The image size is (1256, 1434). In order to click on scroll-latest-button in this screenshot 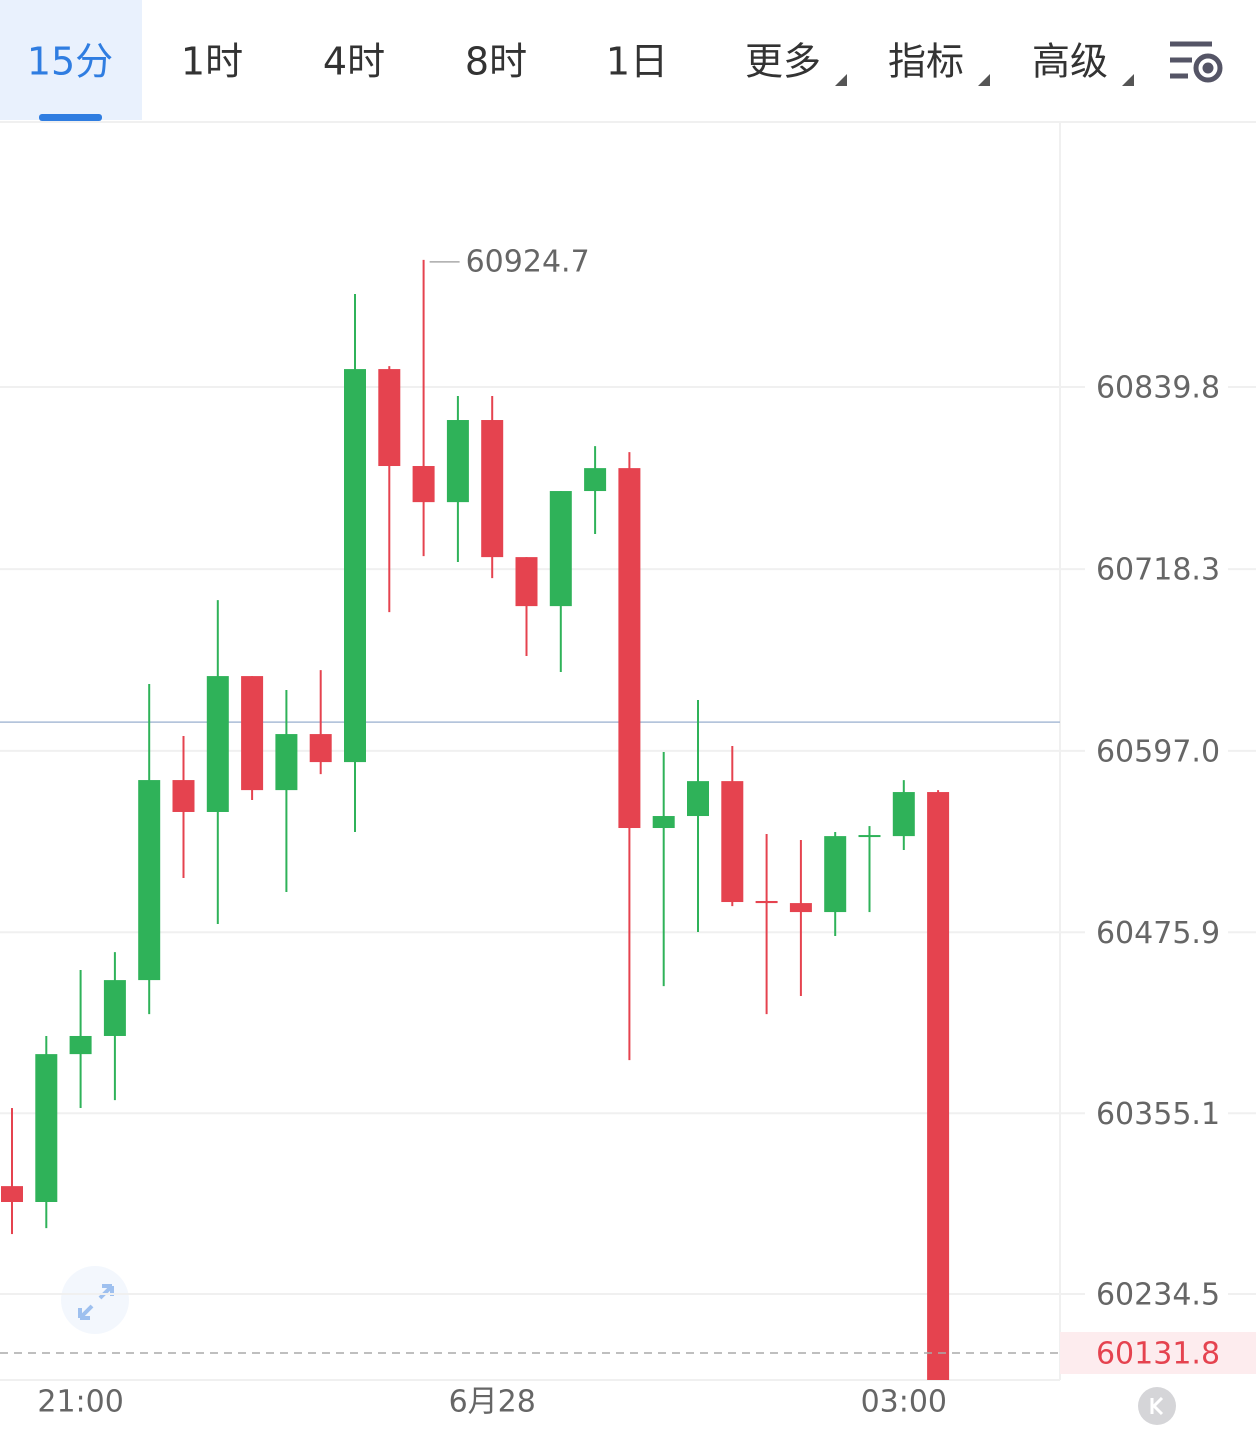, I will do `click(1157, 1406)`.